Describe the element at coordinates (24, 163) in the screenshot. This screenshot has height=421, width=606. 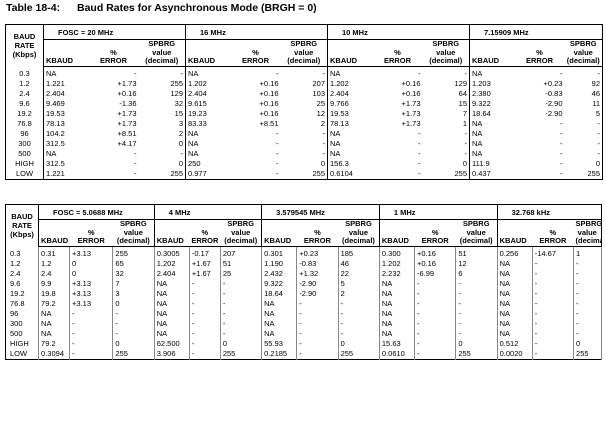
I see `baud-rate-cell: HIGH` at that location.